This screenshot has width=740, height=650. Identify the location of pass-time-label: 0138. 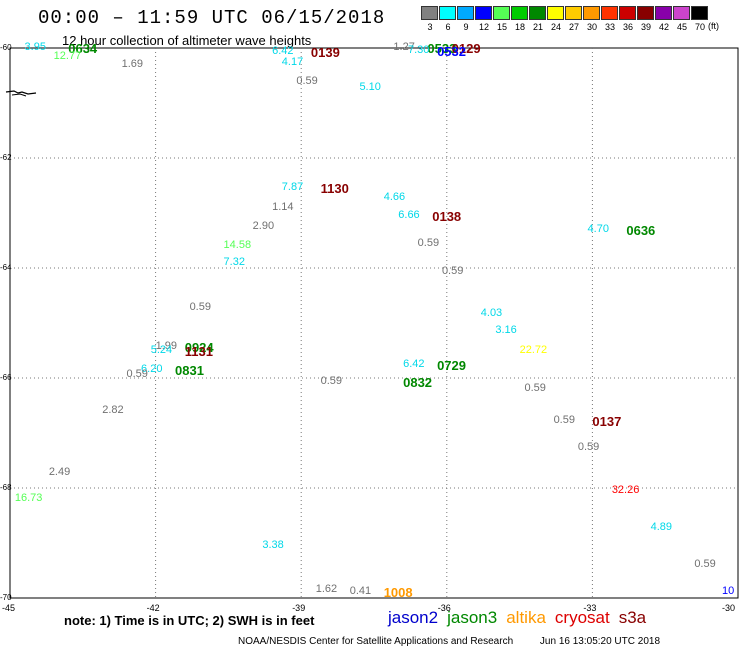
(447, 216).